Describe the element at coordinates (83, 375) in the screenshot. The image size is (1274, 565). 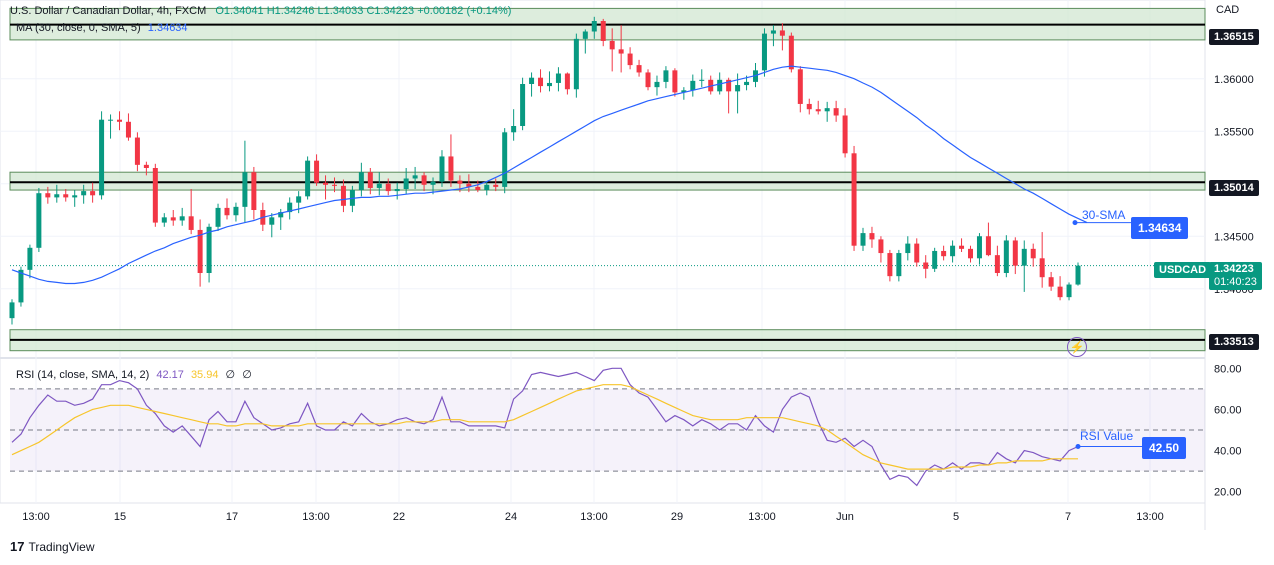
I see `rsi-label: RSI (14, close, SMA, 14, 2)` at that location.